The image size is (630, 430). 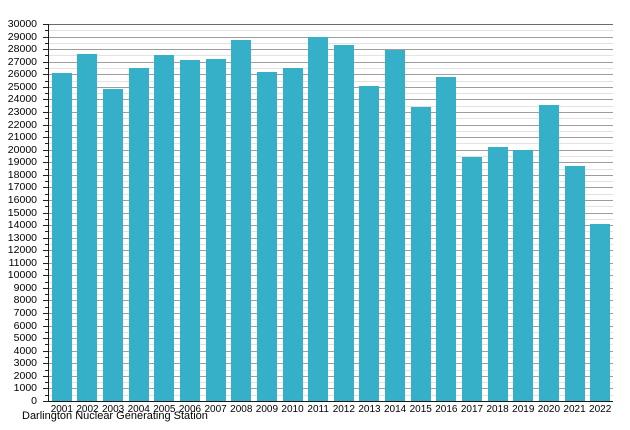 What do you see at coordinates (61, 409) in the screenshot?
I see `x-label-2001: 2001` at bounding box center [61, 409].